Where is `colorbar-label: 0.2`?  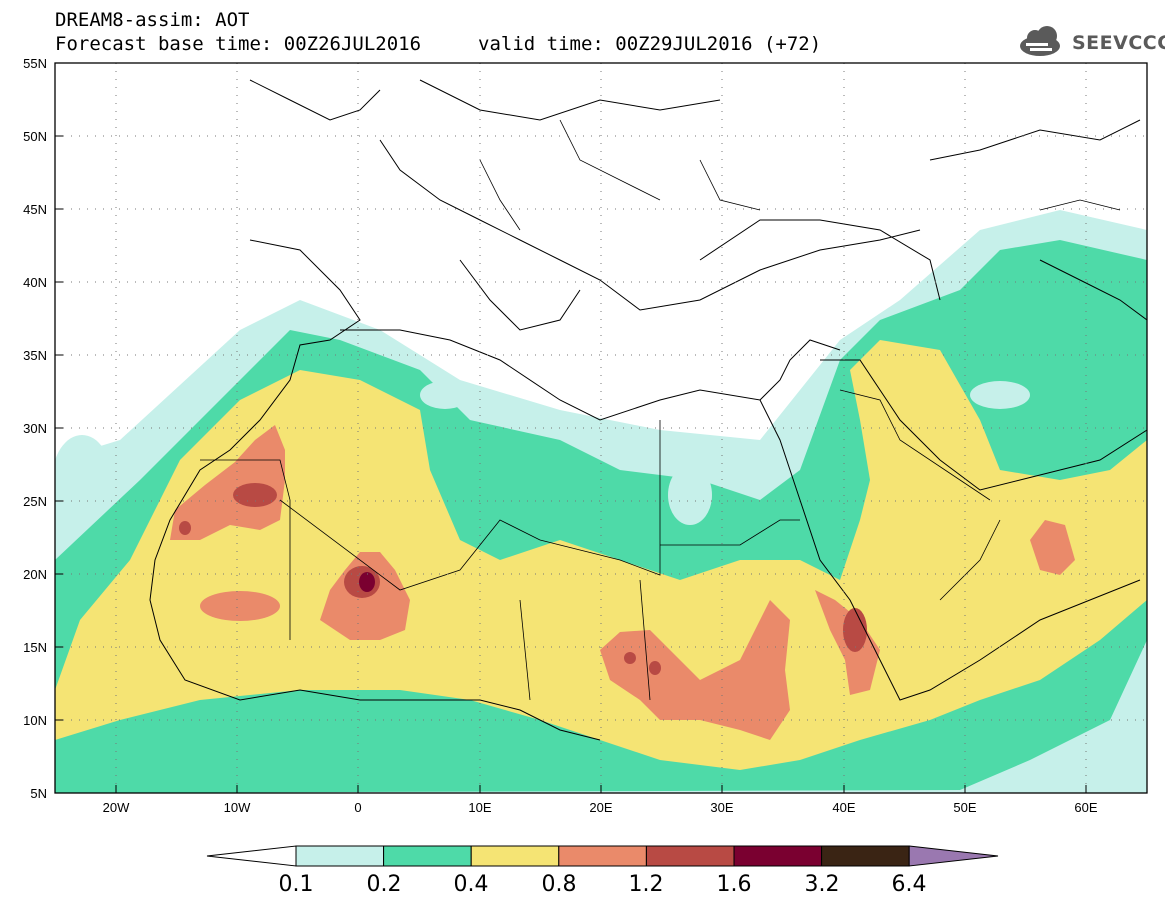
colorbar-label: 0.2 is located at coordinates (384, 884).